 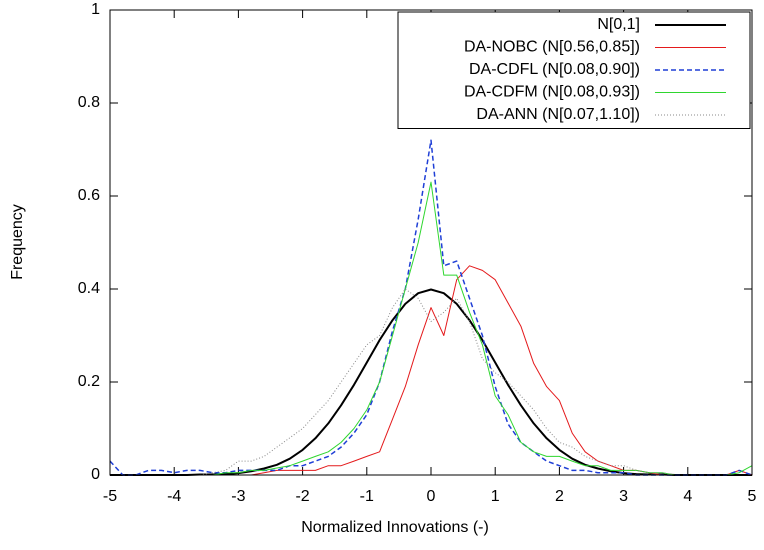 What do you see at coordinates (431, 496) in the screenshot?
I see `x-tick-label: 0` at bounding box center [431, 496].